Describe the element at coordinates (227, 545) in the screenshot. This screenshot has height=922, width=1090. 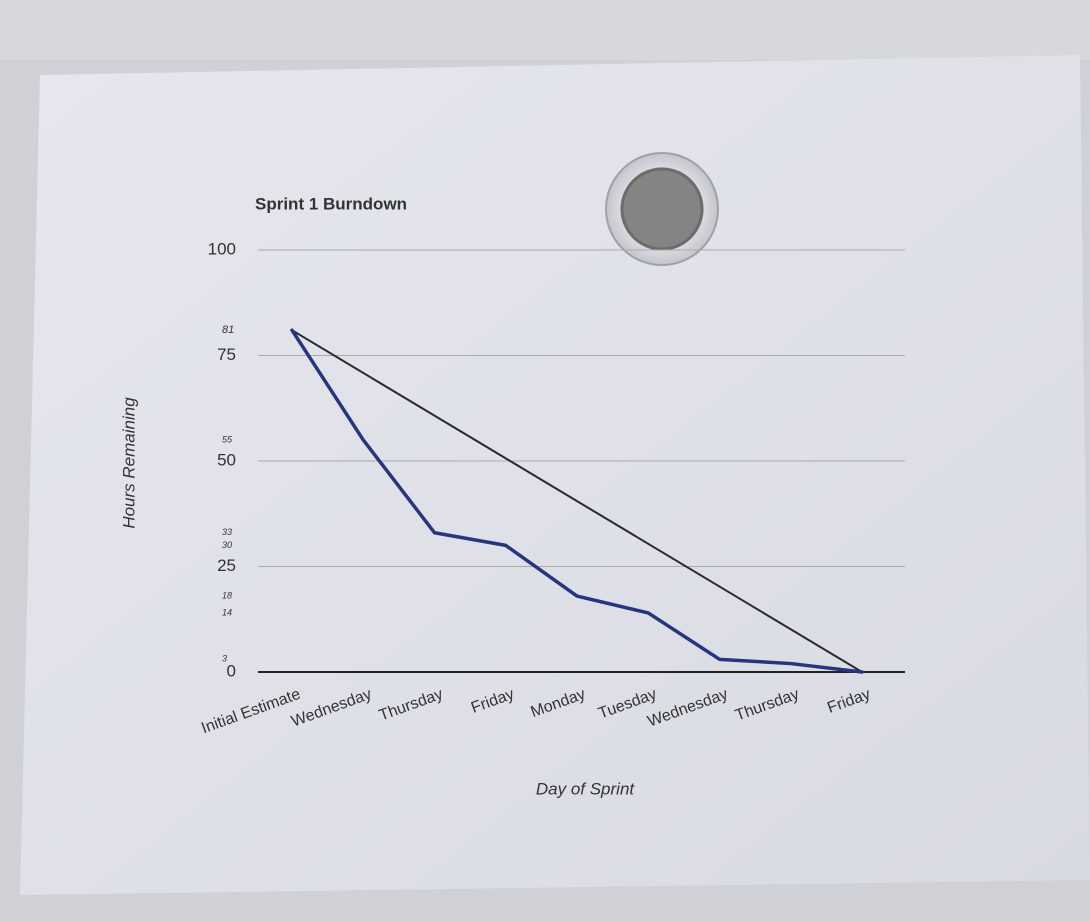
I see `hand-mark: 30` at that location.